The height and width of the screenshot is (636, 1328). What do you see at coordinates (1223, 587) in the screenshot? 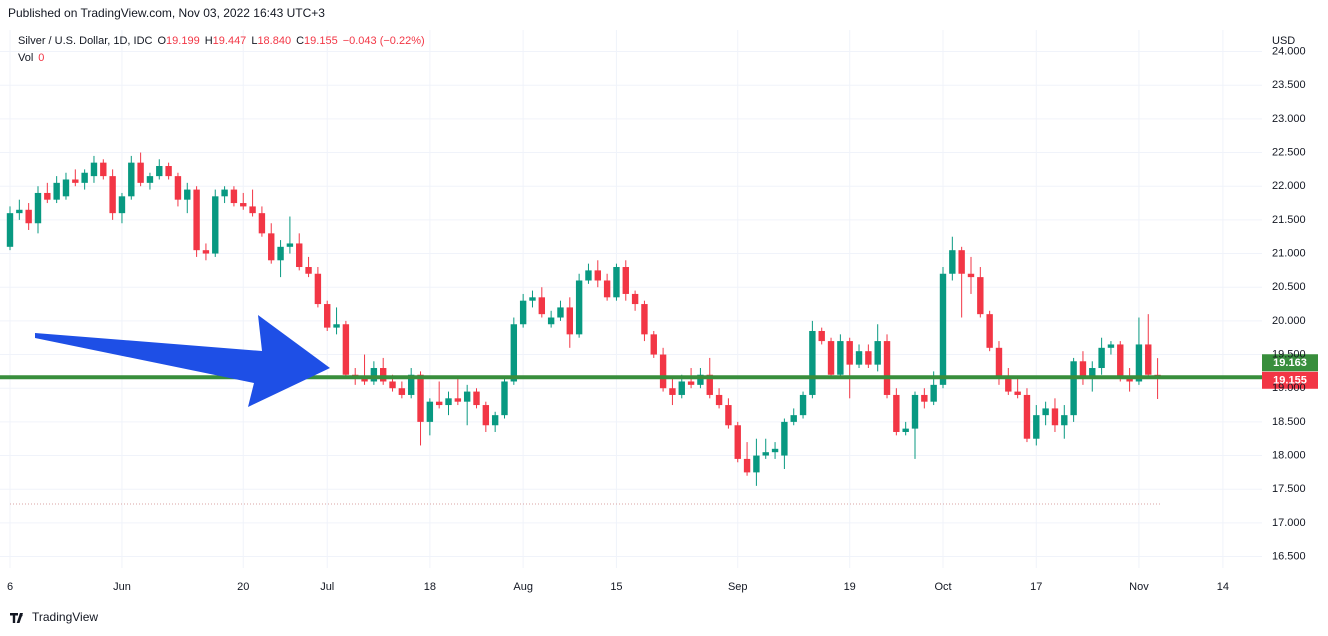
I see `x-tick-label: 14` at bounding box center [1223, 587].